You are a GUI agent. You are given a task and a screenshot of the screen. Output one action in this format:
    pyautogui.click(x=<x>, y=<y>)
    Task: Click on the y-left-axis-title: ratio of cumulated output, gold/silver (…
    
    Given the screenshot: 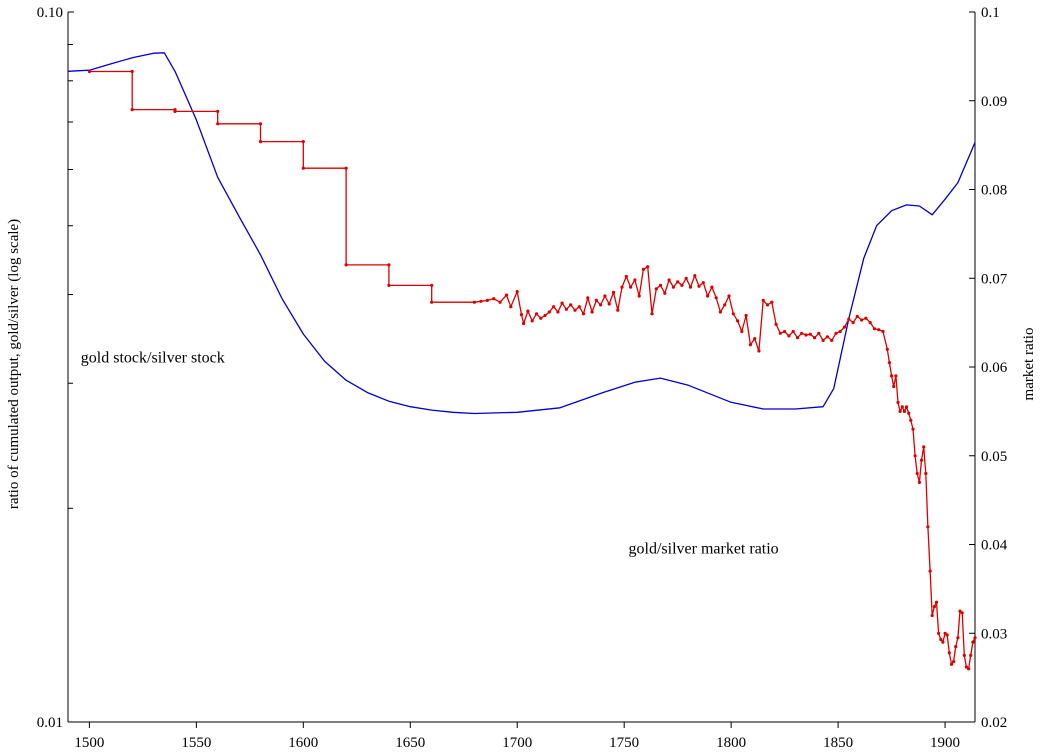 What is the action you would take?
    pyautogui.click(x=14, y=364)
    